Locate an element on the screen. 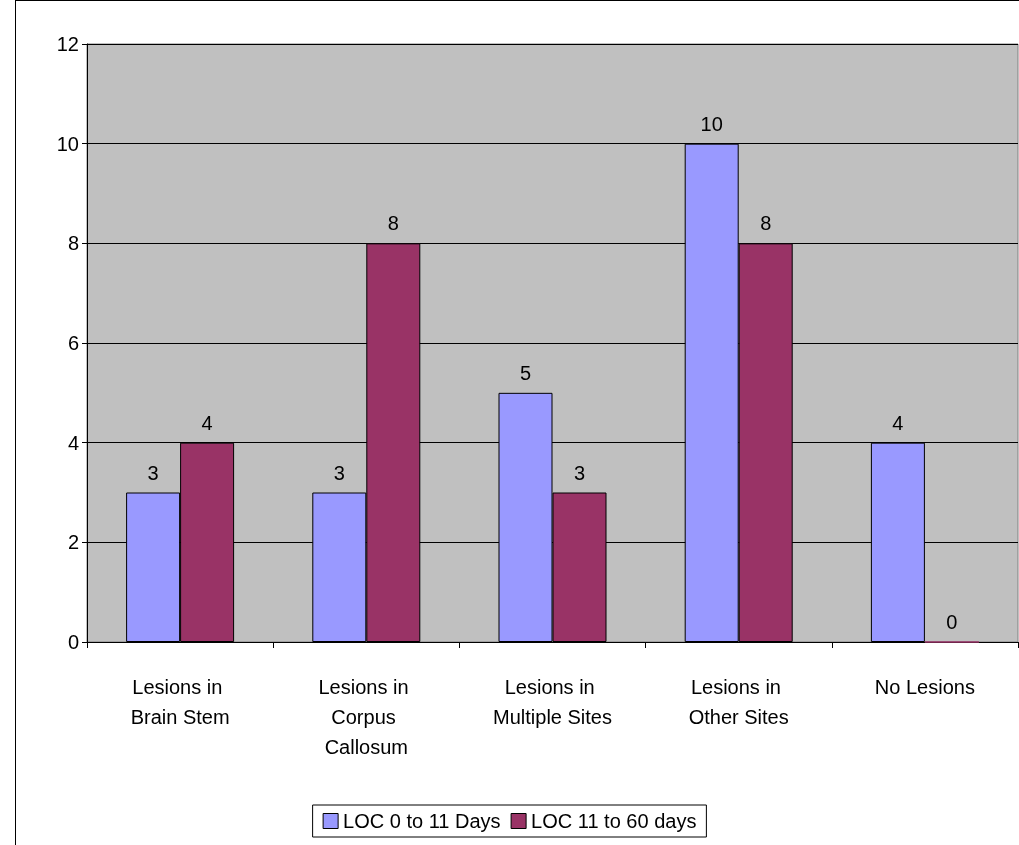 The image size is (1019, 845). y-tick-label: 4 is located at coordinates (73, 442).